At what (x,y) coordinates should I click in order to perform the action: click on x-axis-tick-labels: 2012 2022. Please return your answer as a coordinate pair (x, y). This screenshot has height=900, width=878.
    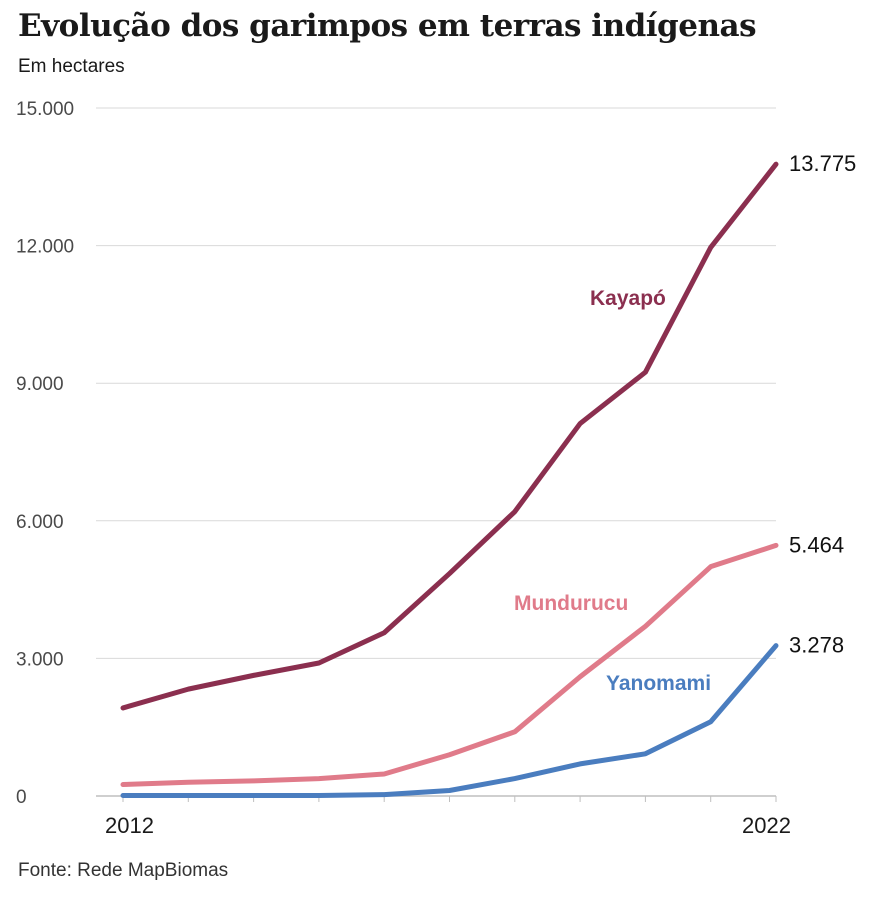
    Looking at the image, I should click on (448, 825).